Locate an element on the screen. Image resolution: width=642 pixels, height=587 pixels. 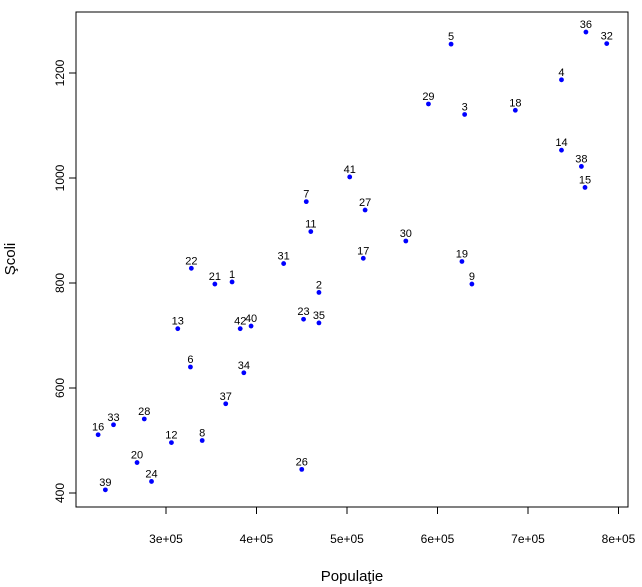
data-point-label: 24 is located at coordinates (151, 474).